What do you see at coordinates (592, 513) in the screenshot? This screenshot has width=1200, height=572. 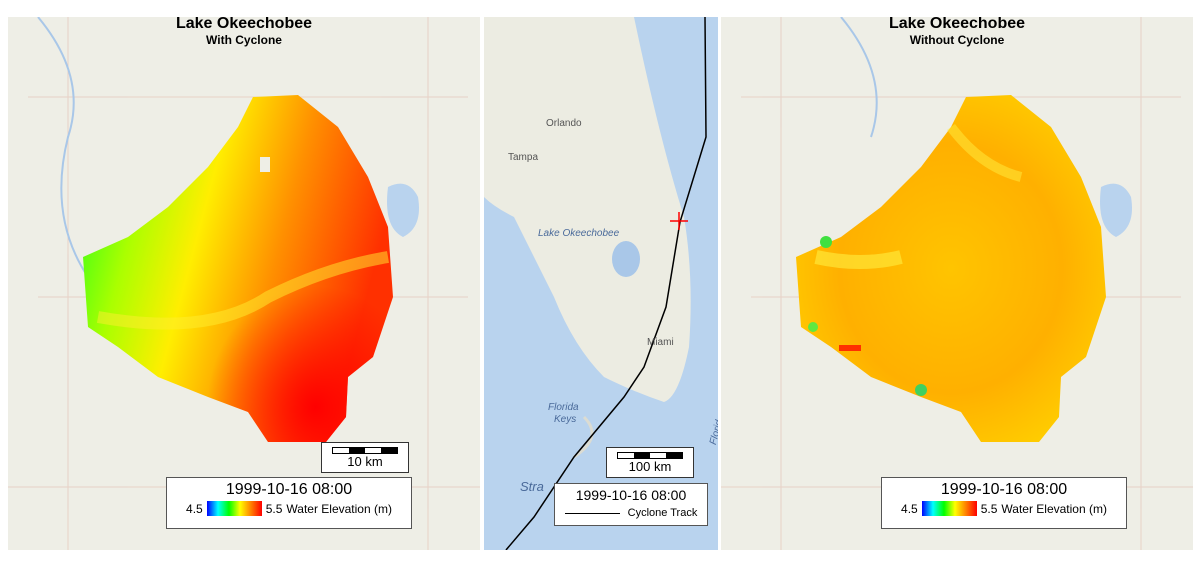 I see `track-swatch` at bounding box center [592, 513].